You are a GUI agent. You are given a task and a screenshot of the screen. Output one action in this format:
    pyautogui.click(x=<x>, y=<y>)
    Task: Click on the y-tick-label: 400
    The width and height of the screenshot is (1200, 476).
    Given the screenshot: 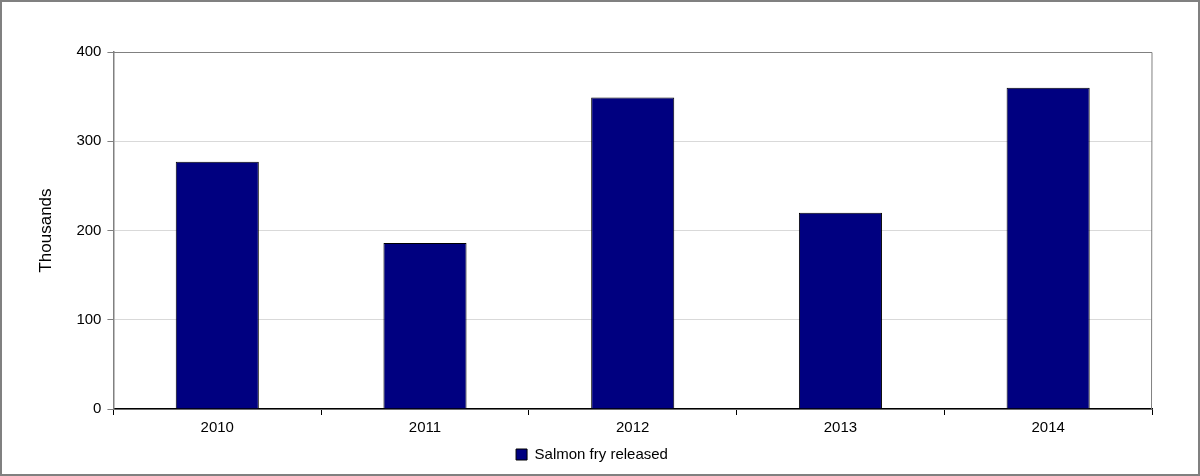 What is the action you would take?
    pyautogui.click(x=89, y=51)
    